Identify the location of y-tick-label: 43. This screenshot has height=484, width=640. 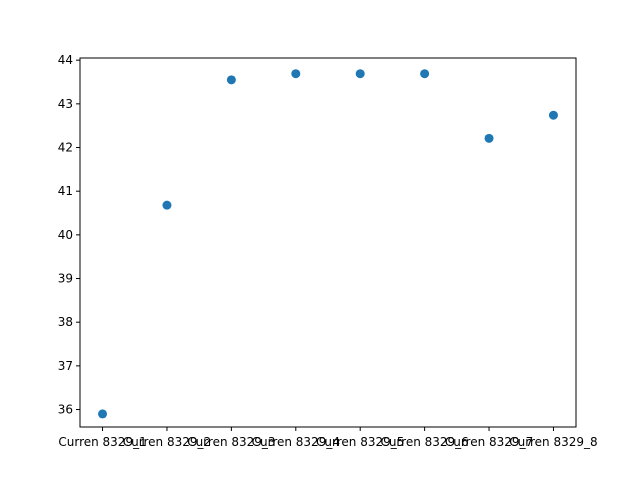
(65, 104).